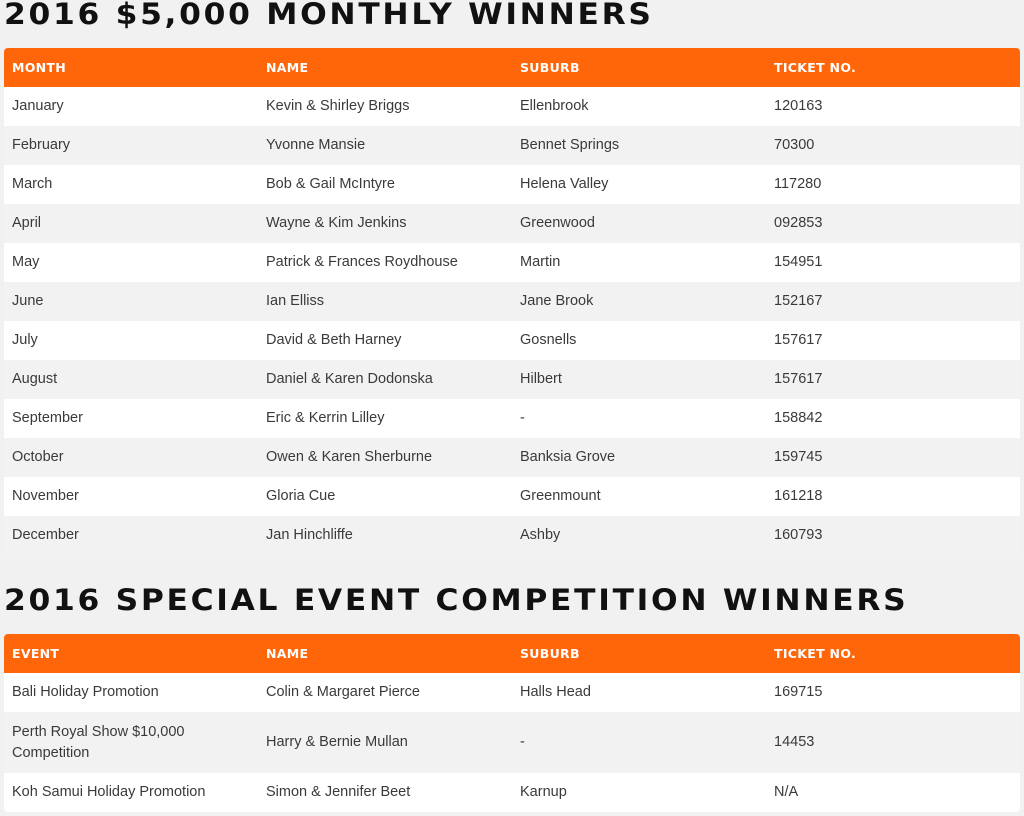 The width and height of the screenshot is (1024, 816). What do you see at coordinates (568, 457) in the screenshot?
I see `cell-suburb: Banksia Grove` at bounding box center [568, 457].